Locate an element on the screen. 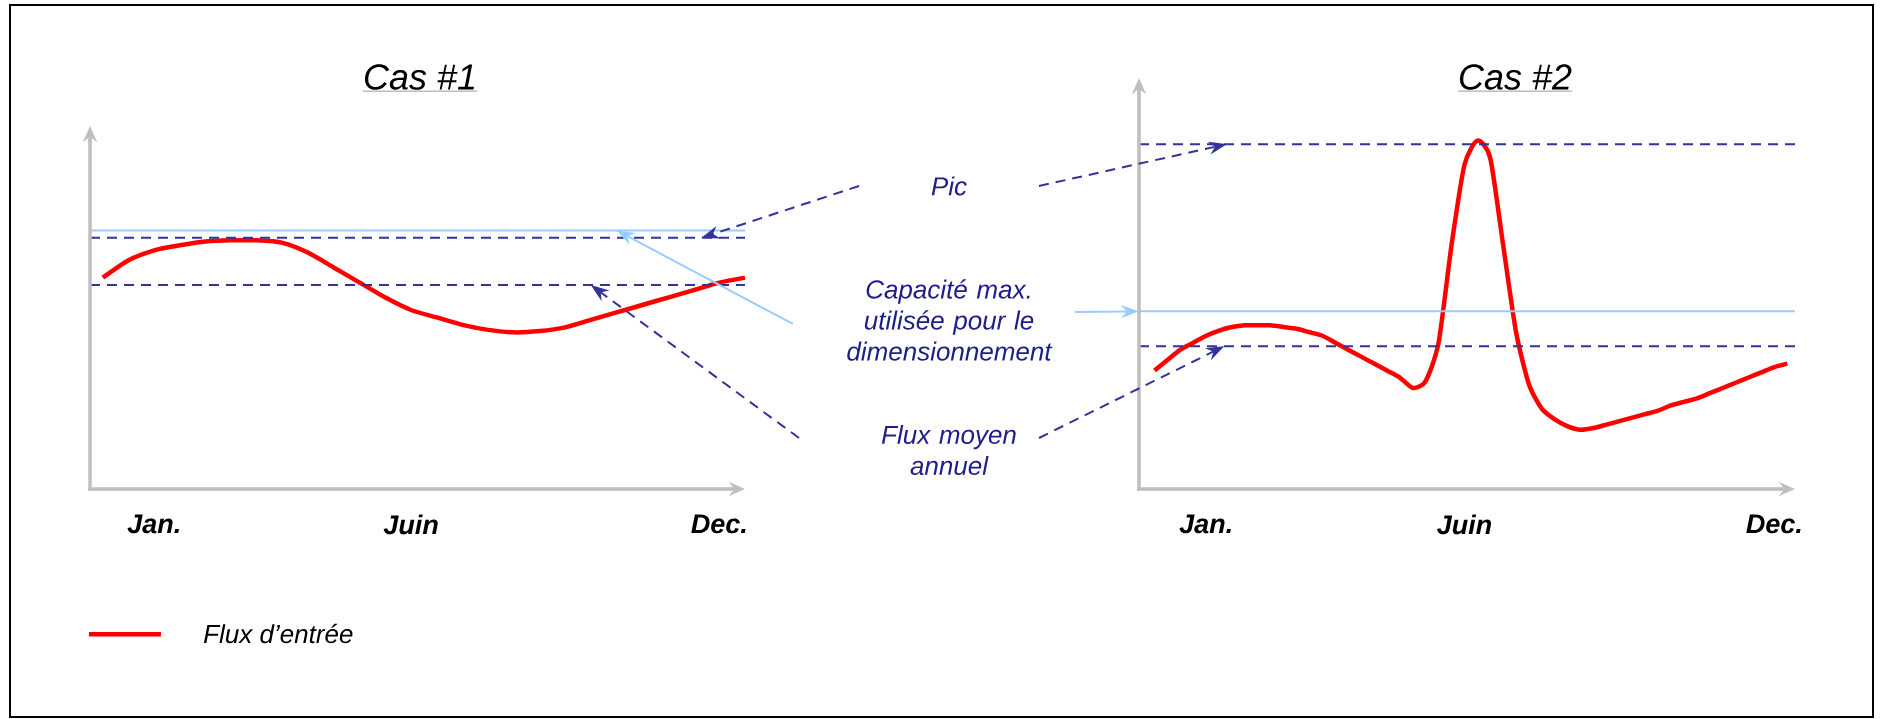 This screenshot has width=1883, height=719. legend-label: Flux d’entrée is located at coordinates (278, 633).